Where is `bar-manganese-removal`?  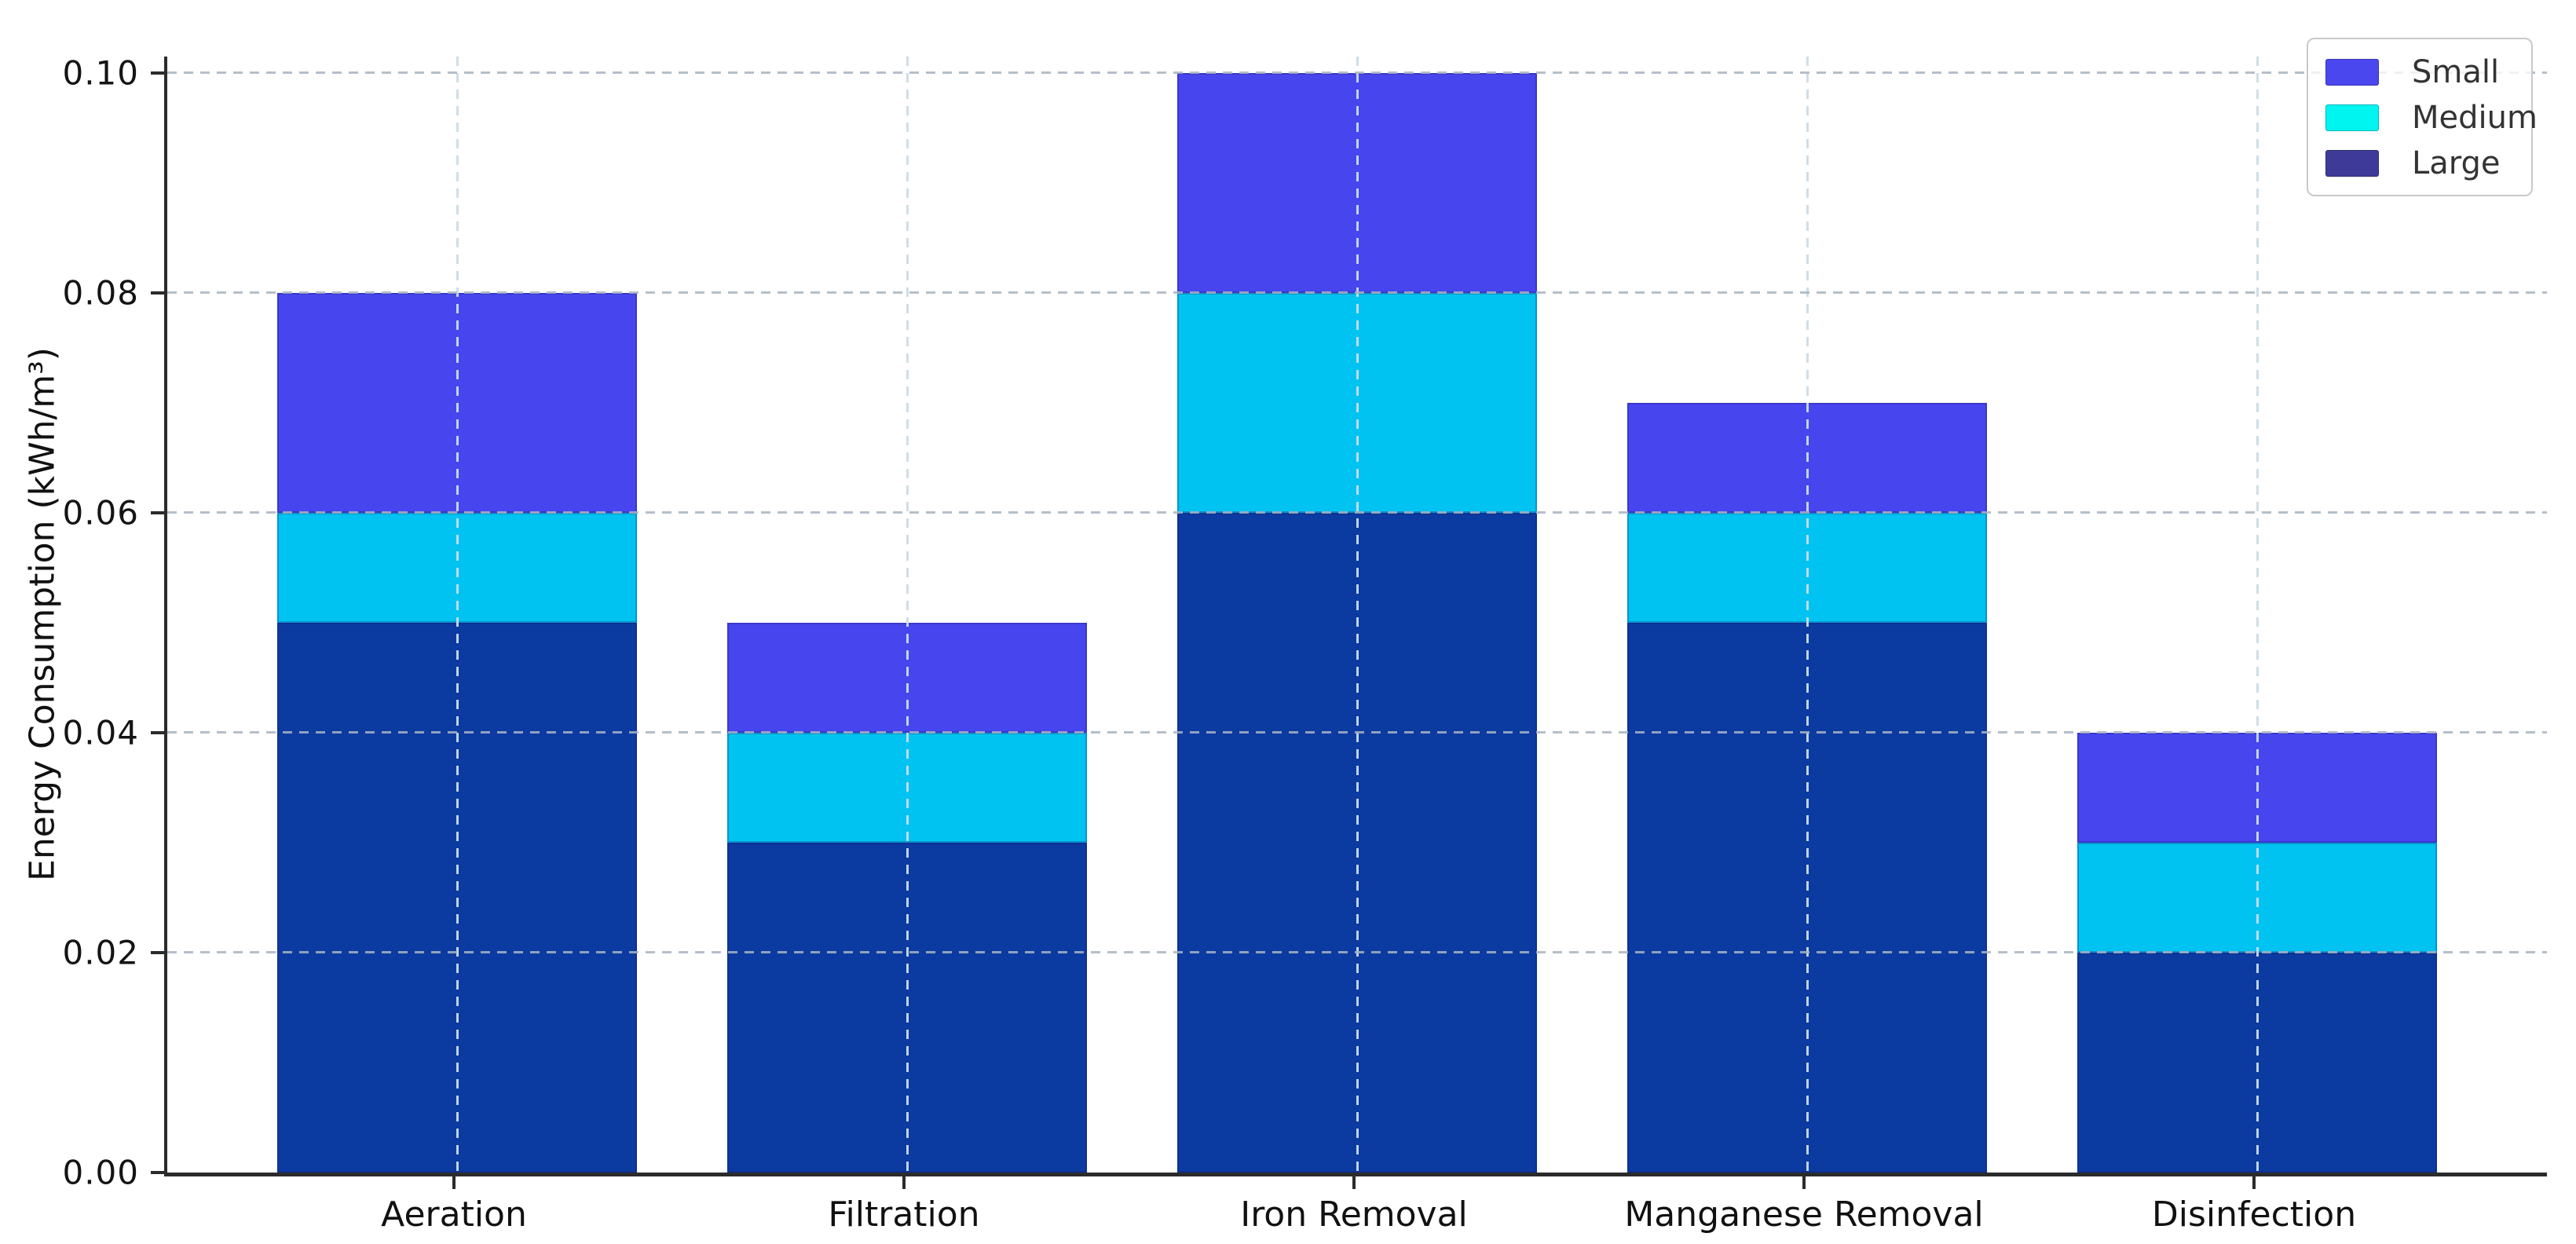
bar-manganese-removal is located at coordinates (1807, 615).